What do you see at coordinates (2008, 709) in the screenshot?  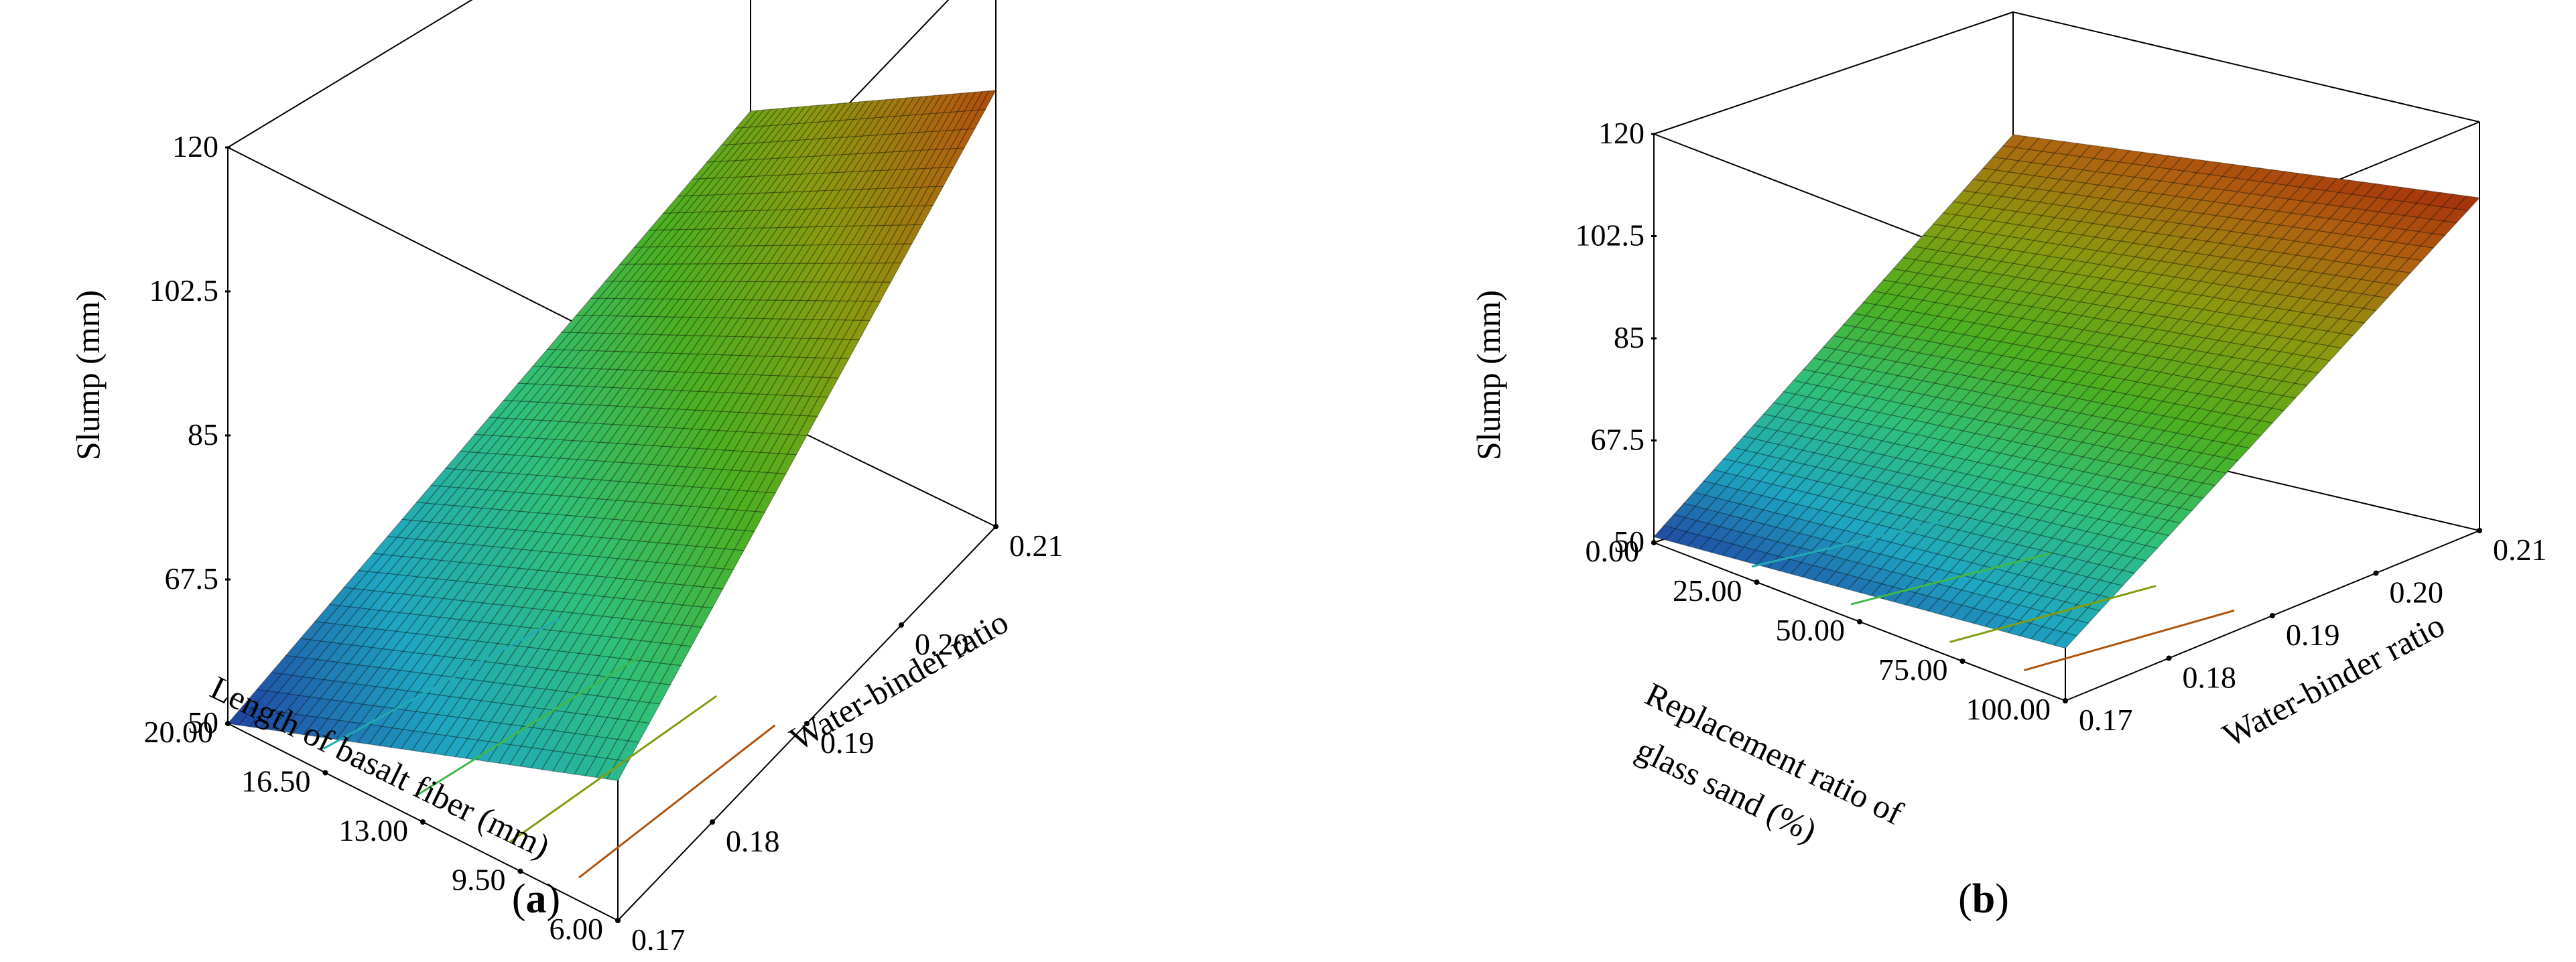 I see `x-tick-label: 100.00` at bounding box center [2008, 709].